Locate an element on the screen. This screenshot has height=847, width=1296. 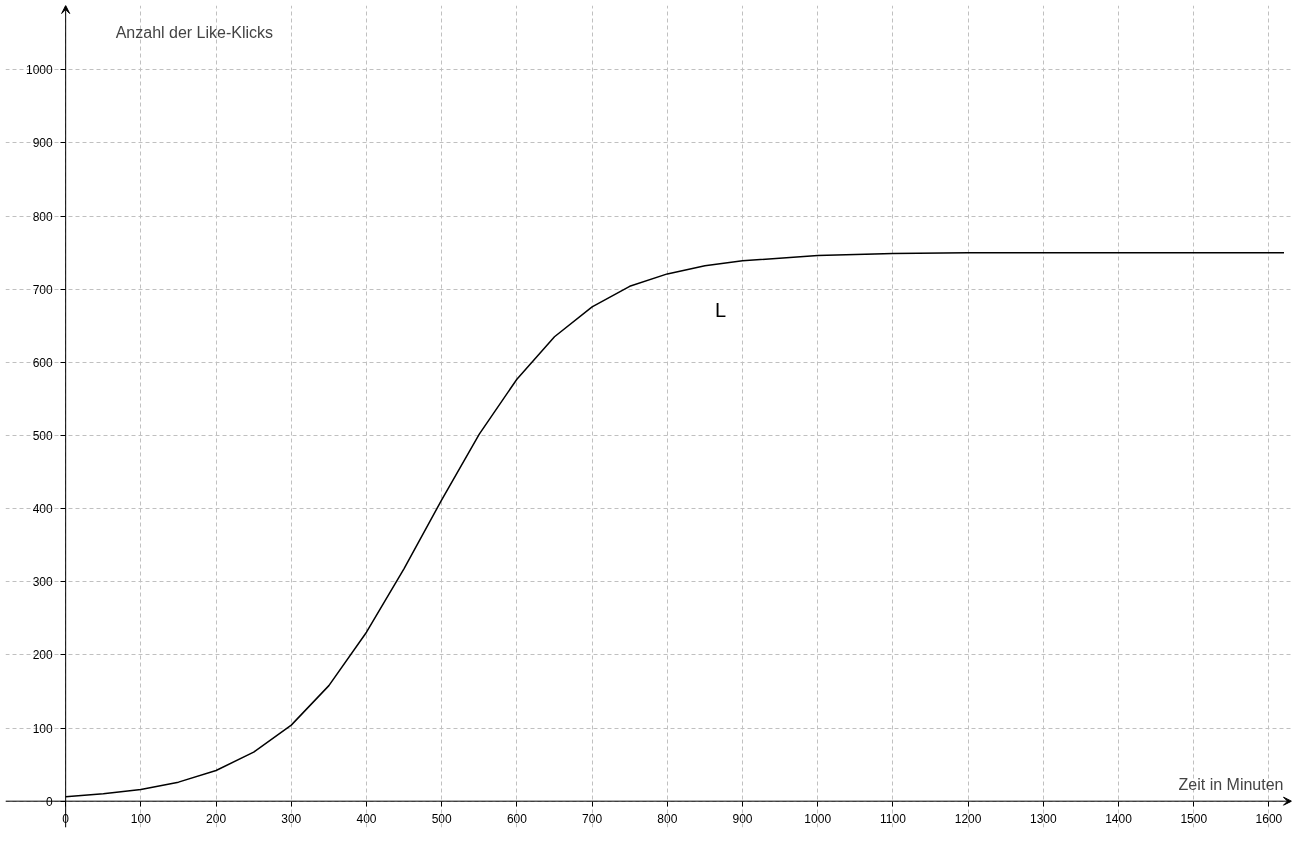
y-tick-label: 800 is located at coordinates (42, 216).